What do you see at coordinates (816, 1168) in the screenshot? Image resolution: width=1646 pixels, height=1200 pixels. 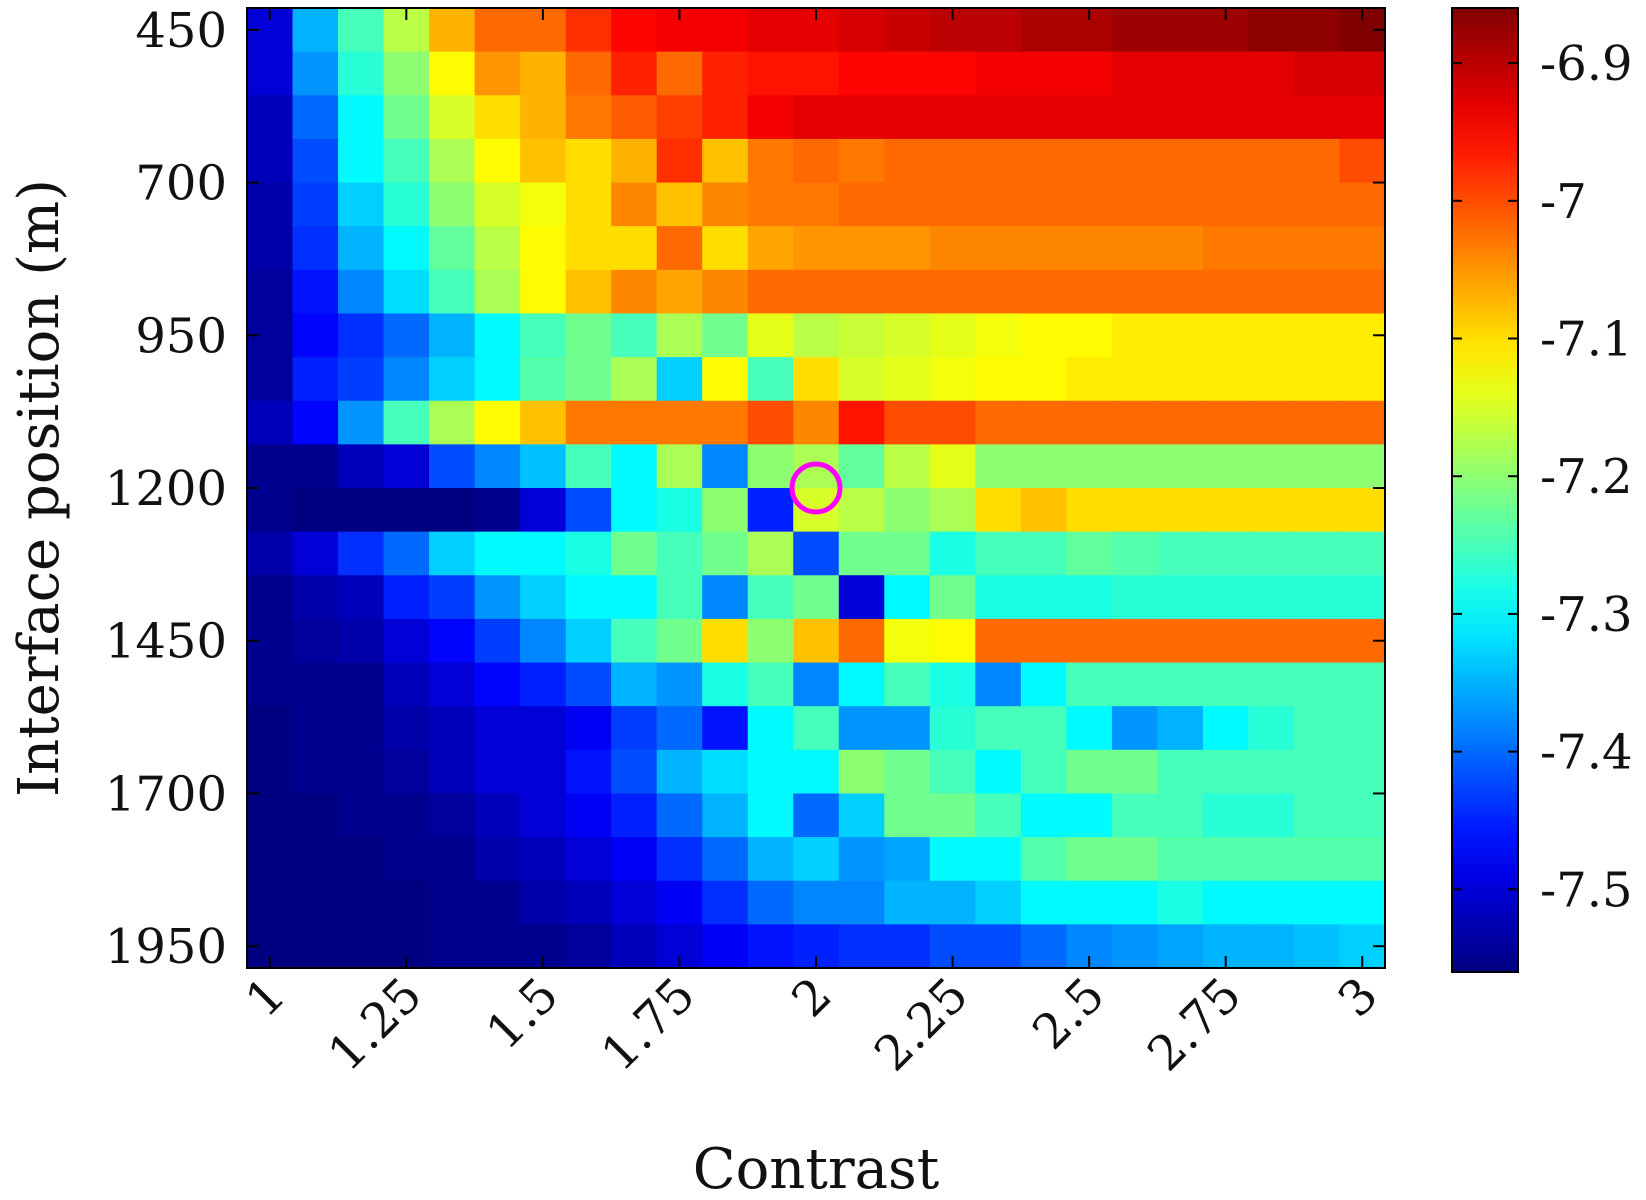 I see `x-axis-label: Contrast` at bounding box center [816, 1168].